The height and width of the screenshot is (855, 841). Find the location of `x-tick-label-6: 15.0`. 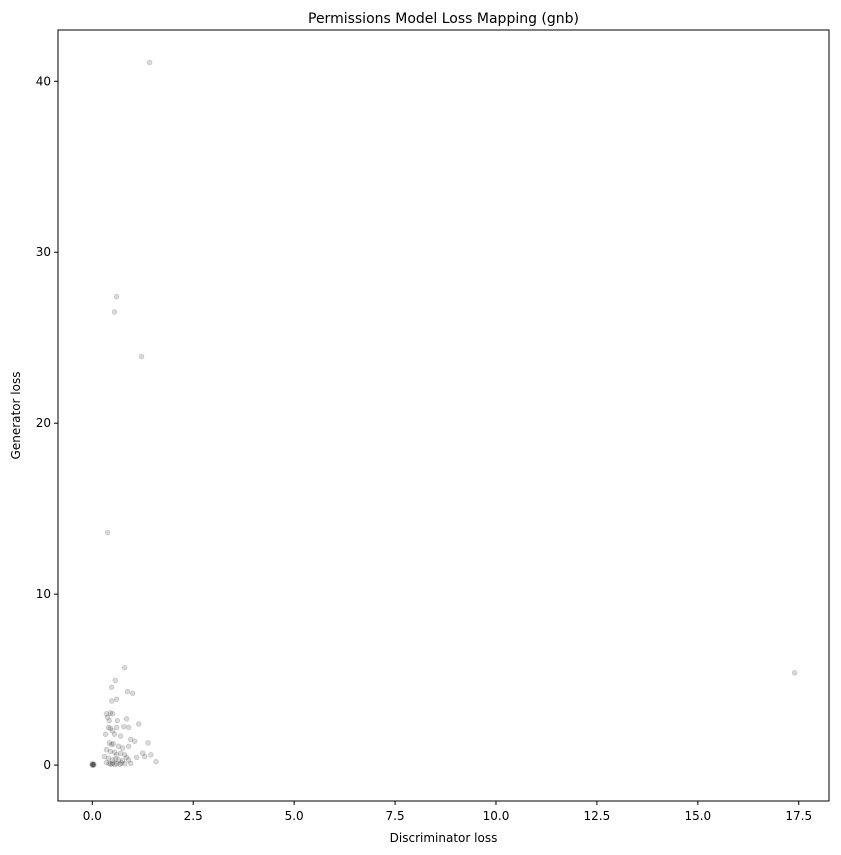

x-tick-label-6: 15.0 is located at coordinates (697, 816).